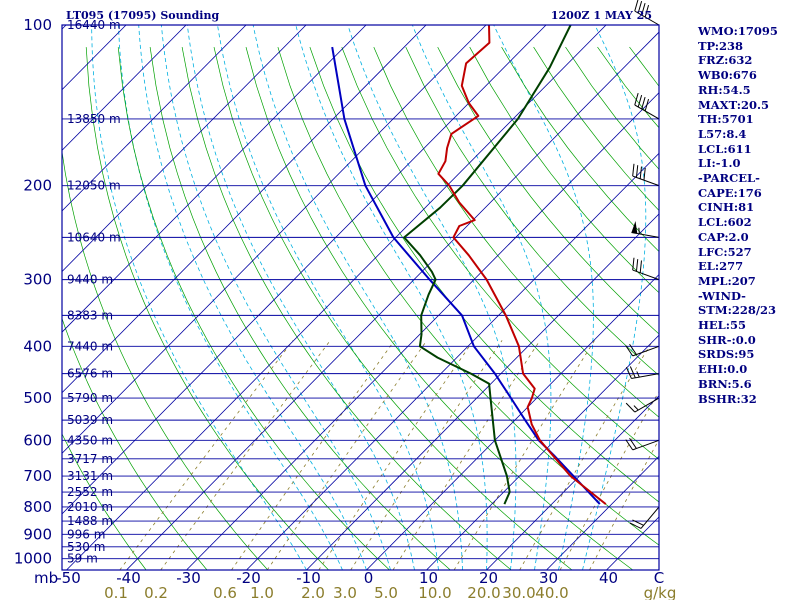 The height and width of the screenshot is (600, 800). Describe the element at coordinates (128, 578) in the screenshot. I see `temperature-tick-label: -40` at that location.